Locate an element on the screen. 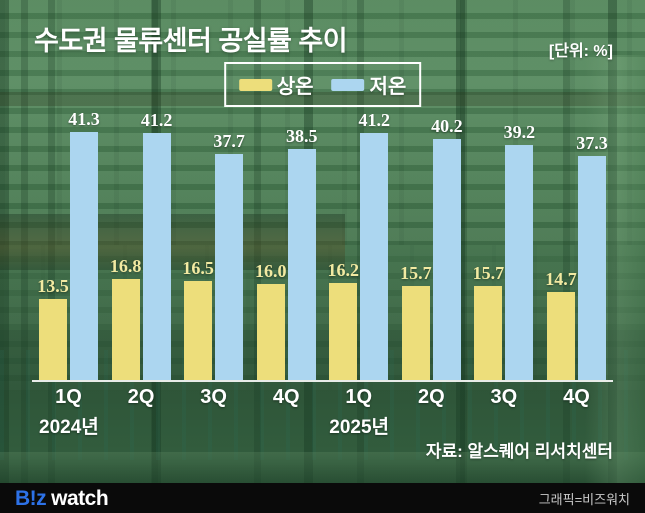 Image resolution: width=645 pixels, height=513 pixels. x-tick-1: 1Q 2024년 is located at coordinates (69, 412).